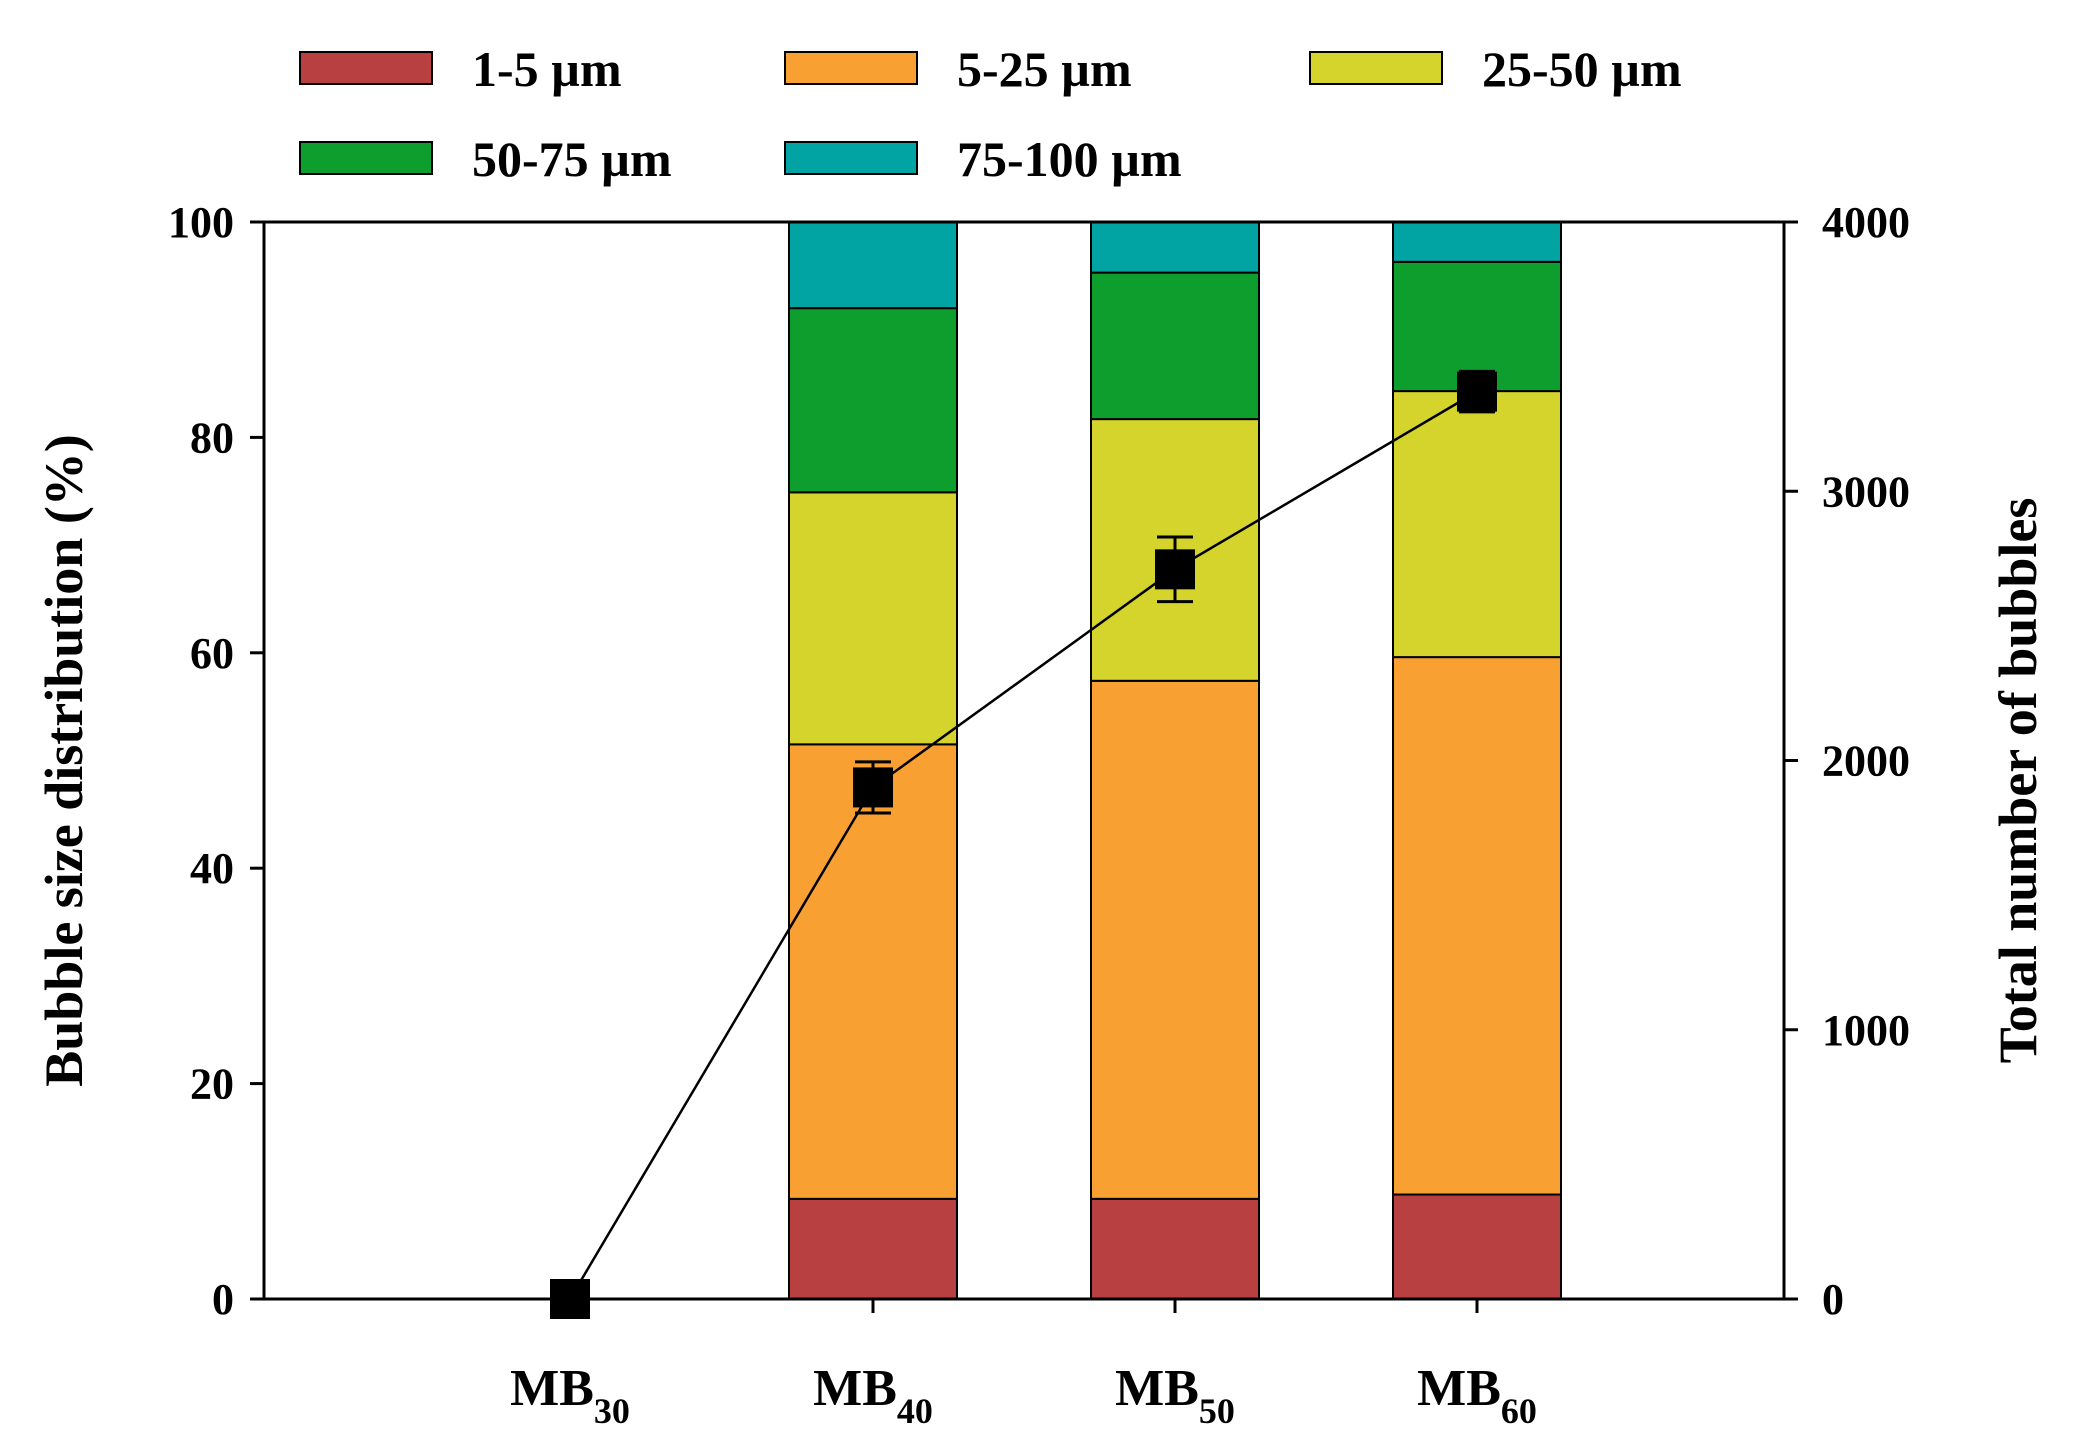 Image resolution: width=2077 pixels, height=1448 pixels. What do you see at coordinates (216, 761) in the screenshot?
I see `left-axis: 0 20 40 60 80 100` at bounding box center [216, 761].